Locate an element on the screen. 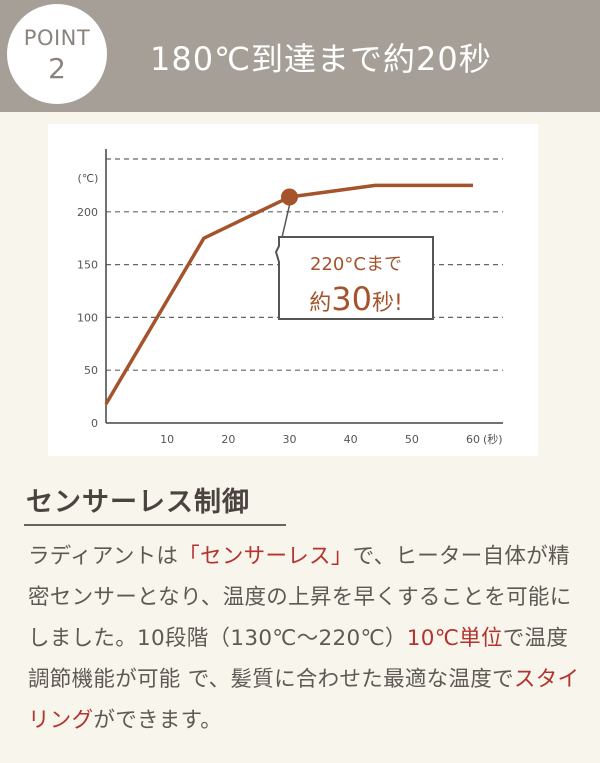  x-tick-label: 60 is located at coordinates (473, 439).